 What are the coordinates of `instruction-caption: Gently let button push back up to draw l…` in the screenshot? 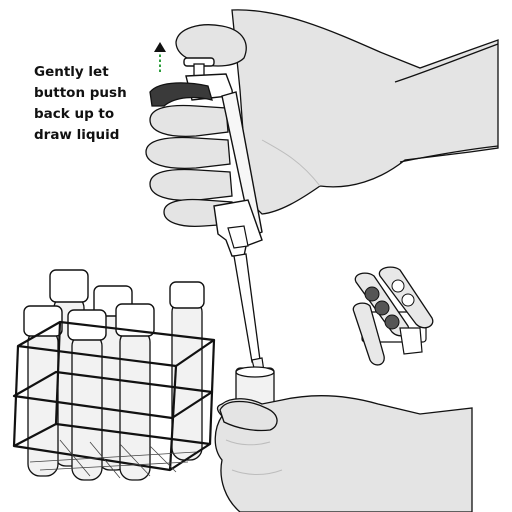 It's located at (94, 104).